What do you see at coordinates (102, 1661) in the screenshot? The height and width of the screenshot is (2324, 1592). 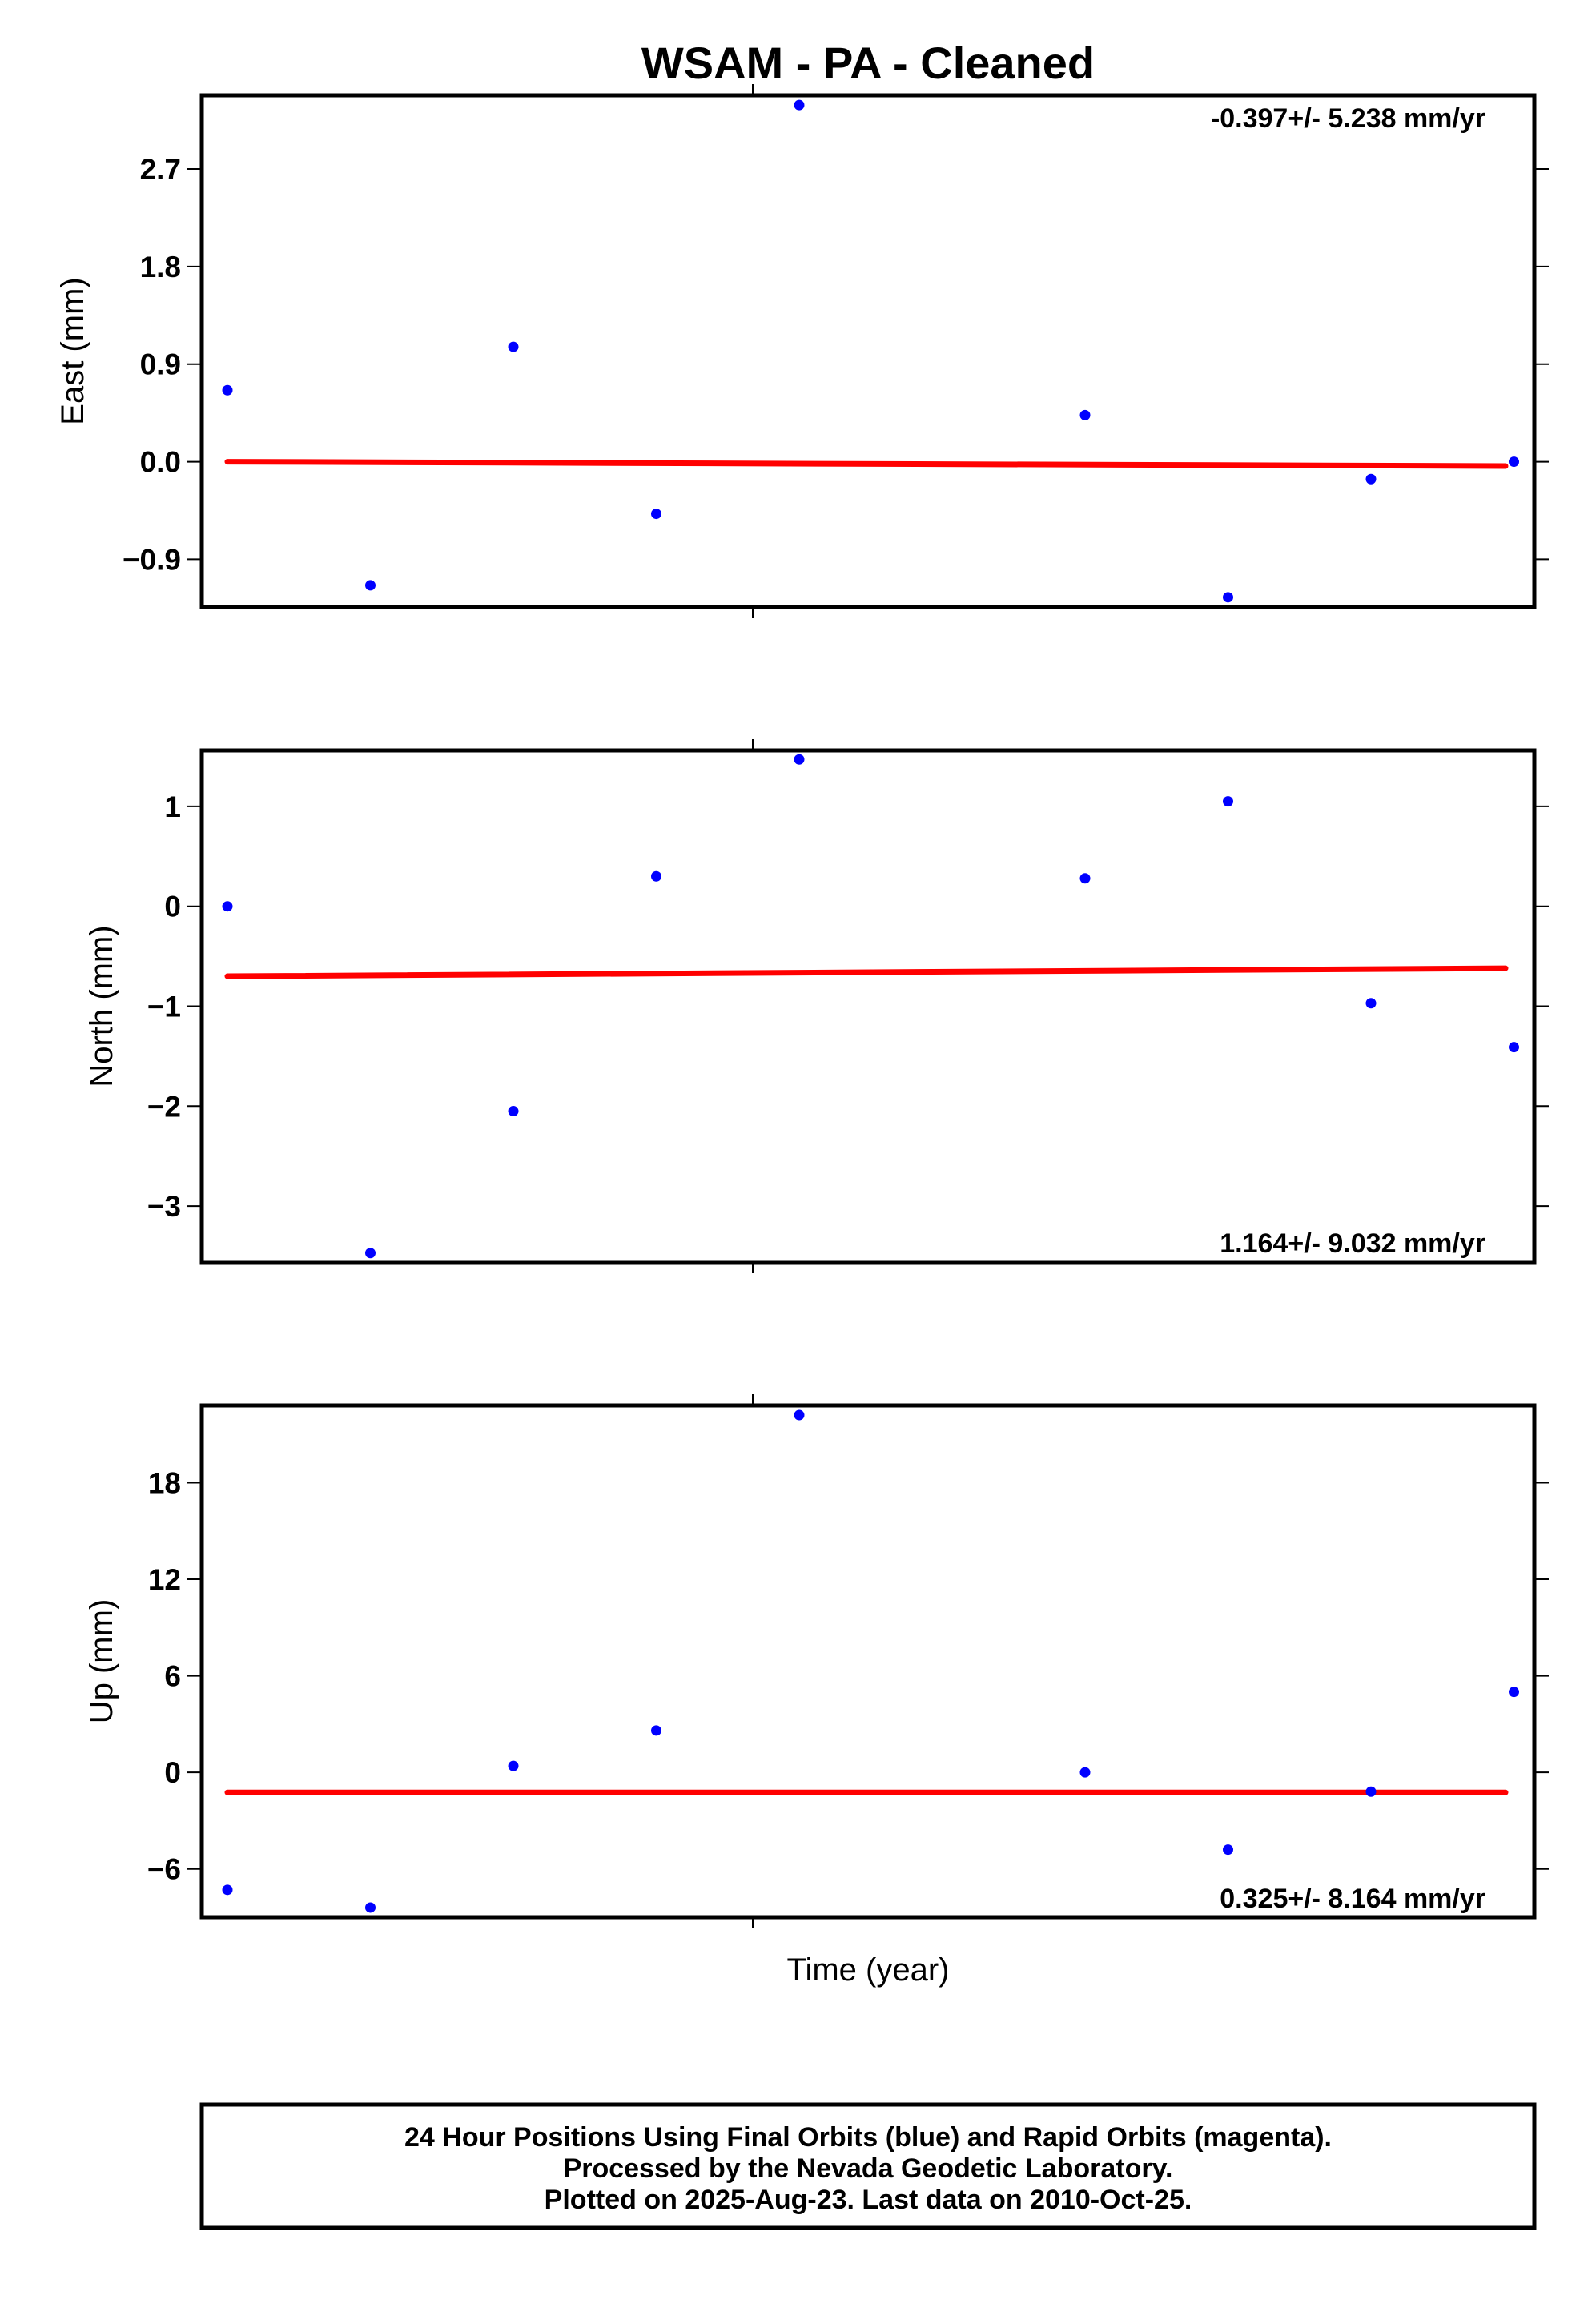 I see `up-y-axis-label: Up (mm)` at bounding box center [102, 1661].